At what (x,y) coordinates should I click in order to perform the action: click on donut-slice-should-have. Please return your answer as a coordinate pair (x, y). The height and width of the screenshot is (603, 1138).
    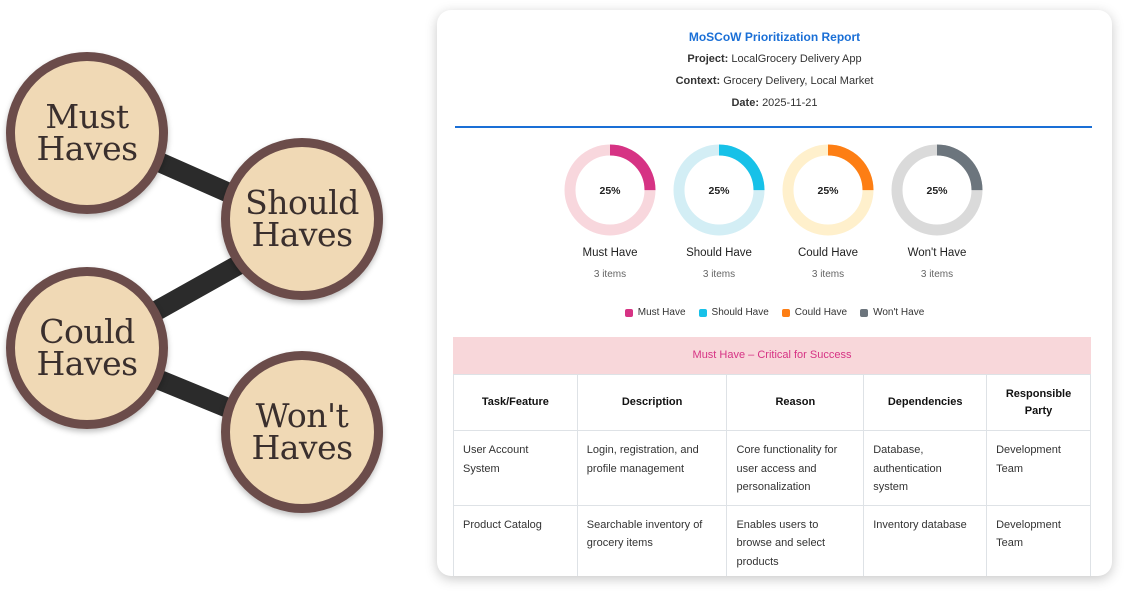
    Looking at the image, I should click on (719, 190).